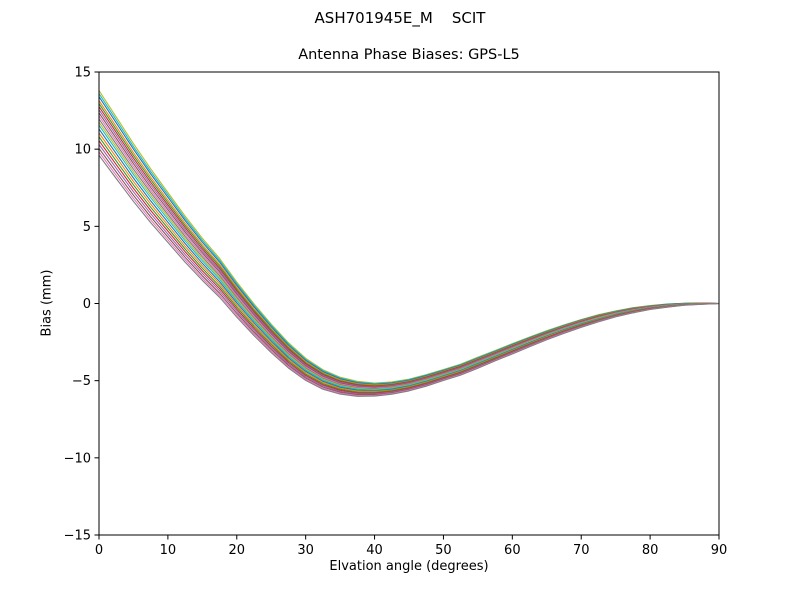  I want to click on x-tick-label: 70, so click(581, 550).